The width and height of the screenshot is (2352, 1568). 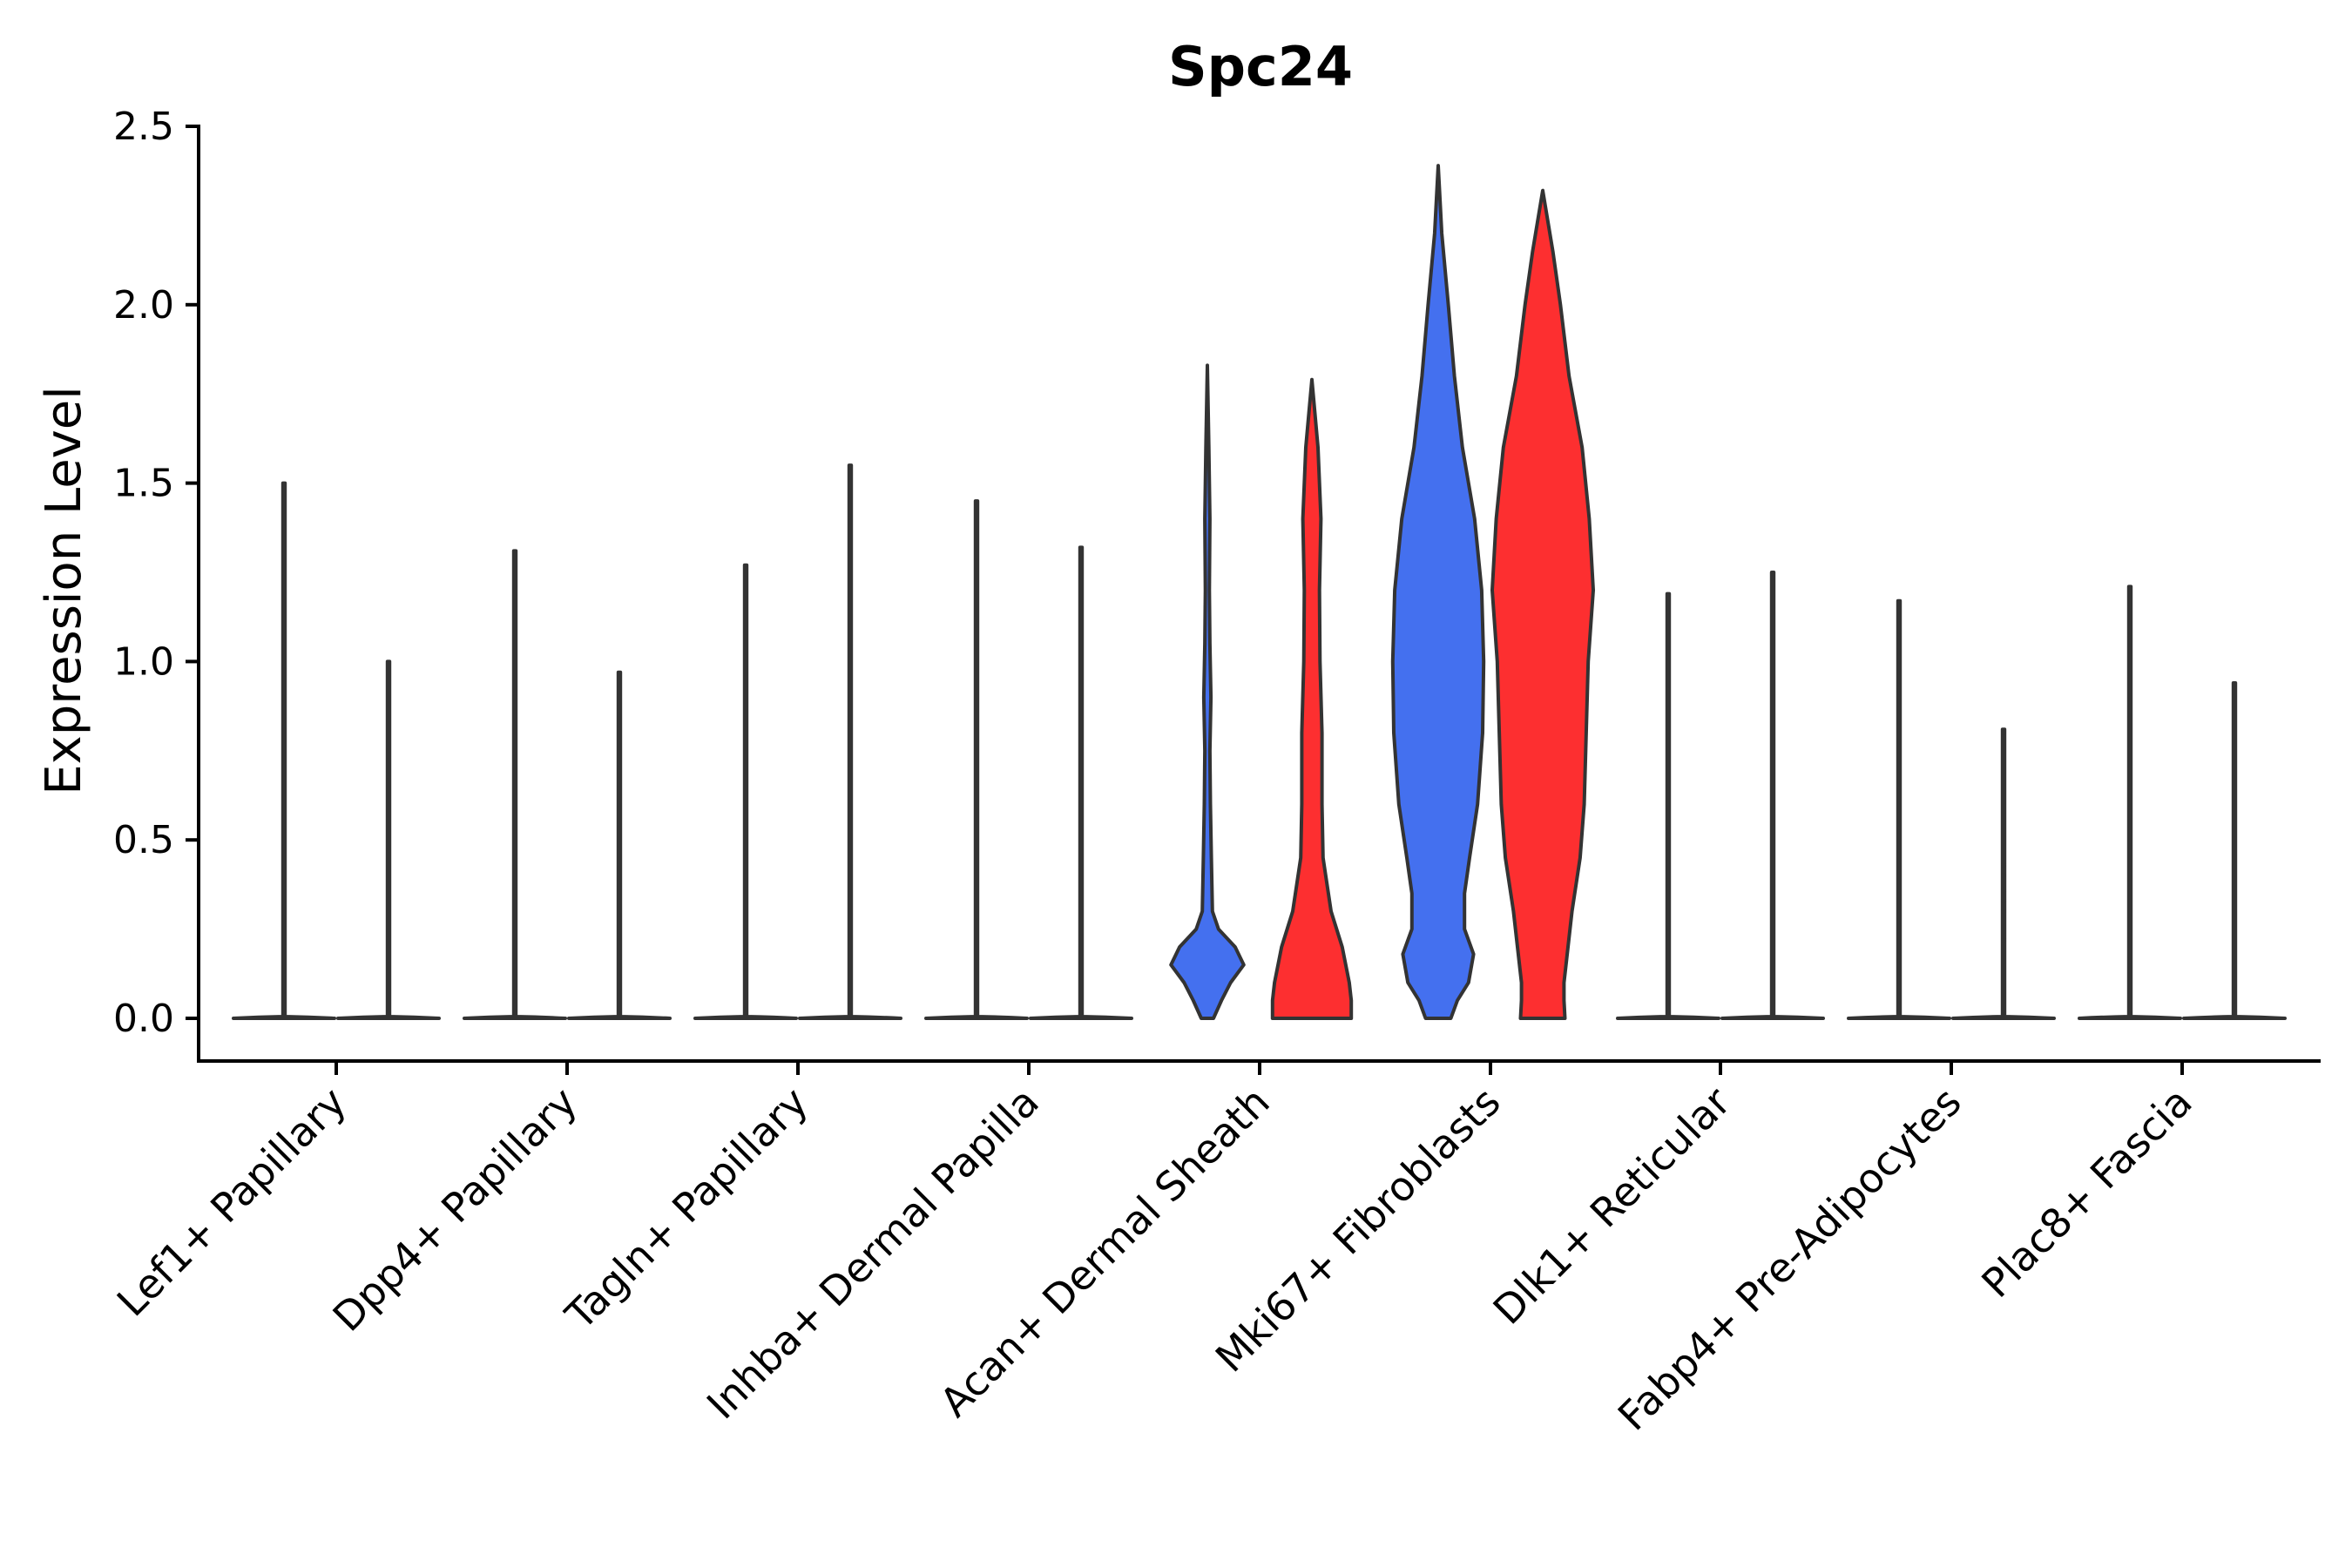 What do you see at coordinates (687, 1209) in the screenshot?
I see `x-category-label: Tagln+ Papillary` at bounding box center [687, 1209].